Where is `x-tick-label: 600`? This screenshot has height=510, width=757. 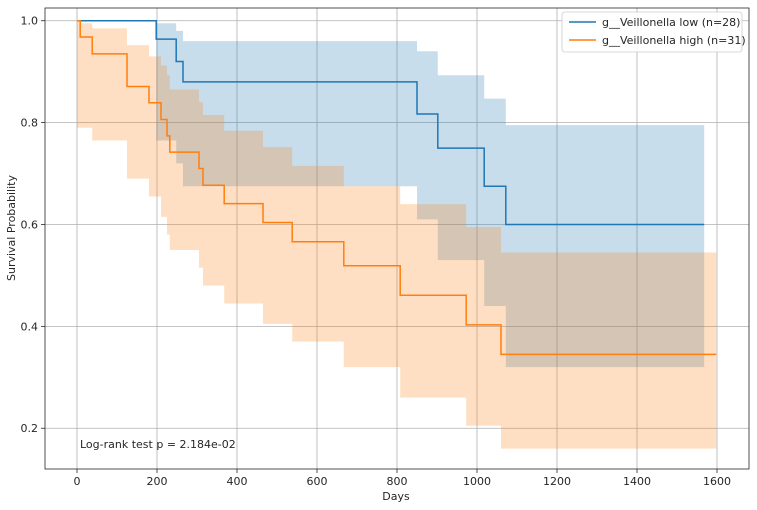
x-tick-label: 600 is located at coordinates (317, 481).